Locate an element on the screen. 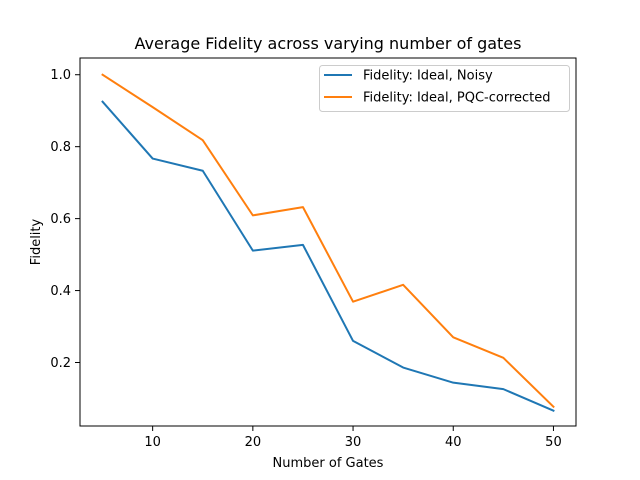  legend-box is located at coordinates (444, 88).